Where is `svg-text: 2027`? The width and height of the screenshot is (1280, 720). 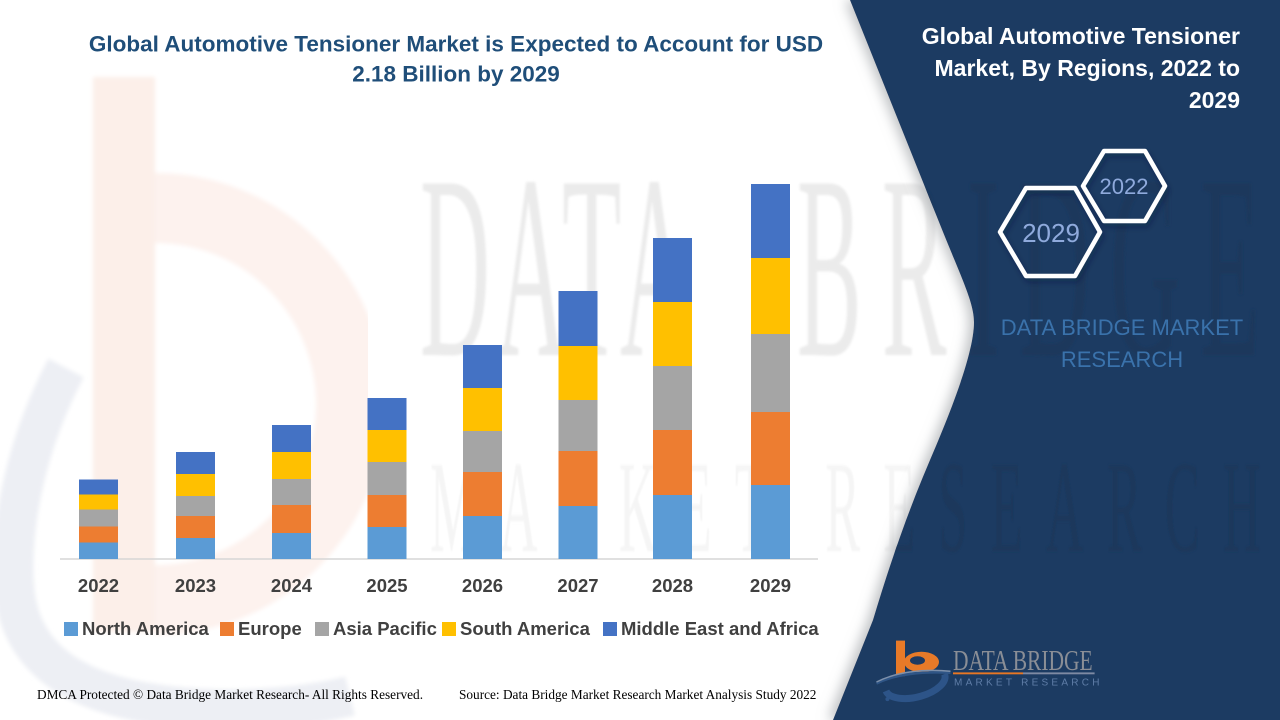 svg-text: 2027 is located at coordinates (577, 585).